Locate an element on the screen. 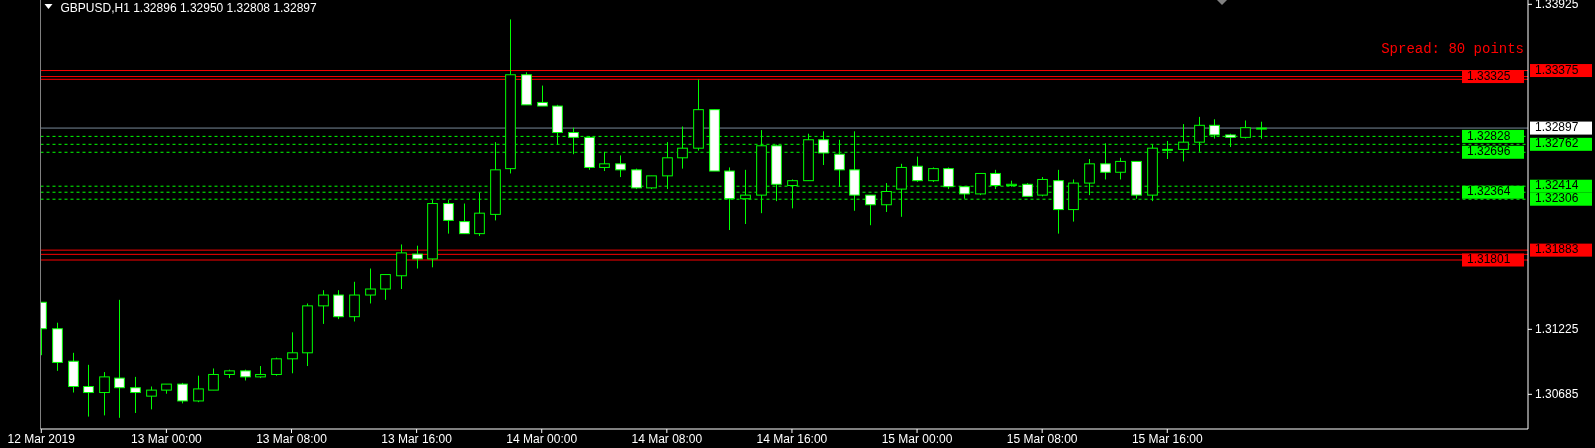 The width and height of the screenshot is (1595, 448). x-tick-label: 15 Mar 16:00 is located at coordinates (1167, 439).